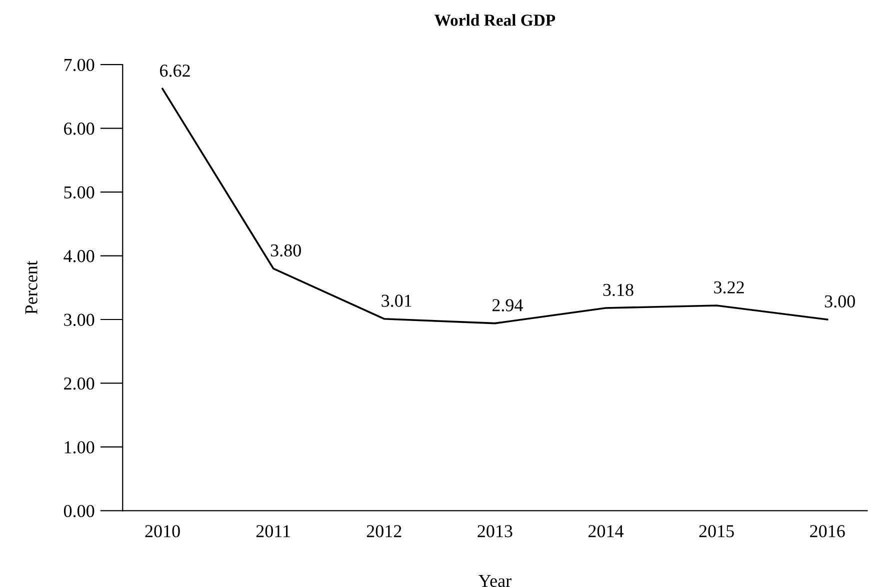 The height and width of the screenshot is (587, 876). Describe the element at coordinates (31, 287) in the screenshot. I see `y-axis-title: Percent` at that location.